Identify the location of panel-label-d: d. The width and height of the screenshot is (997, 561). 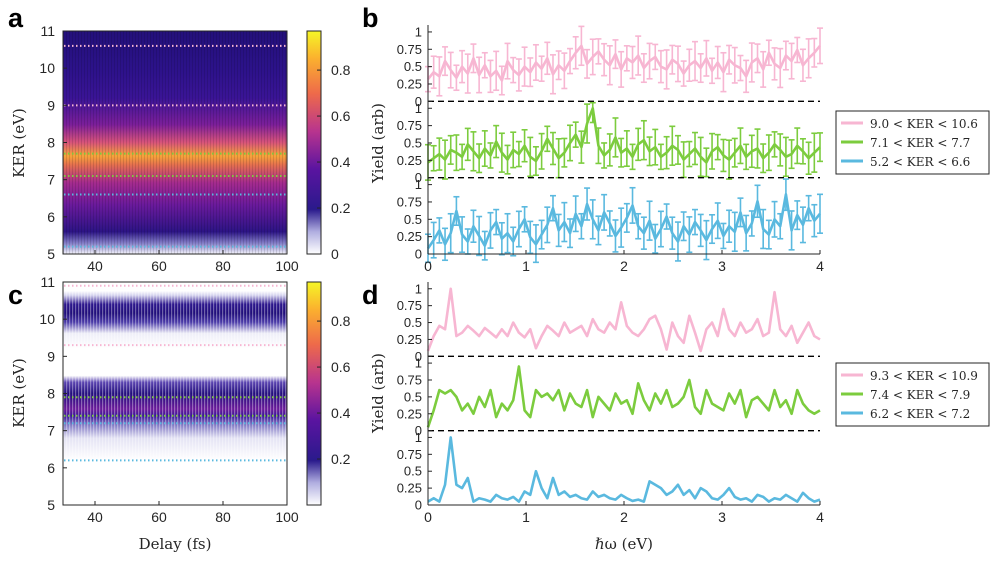
(370, 295).